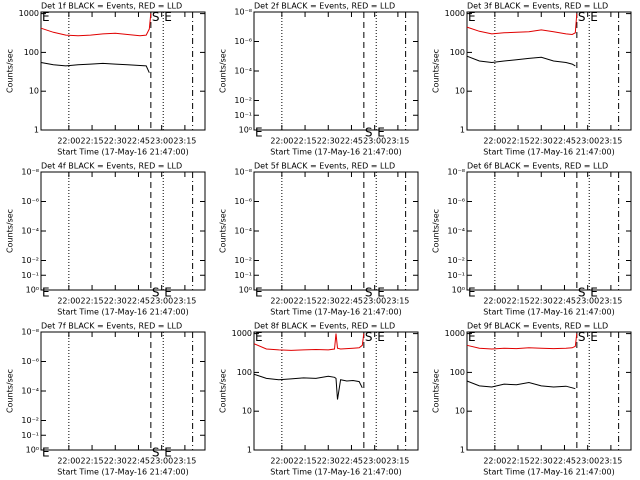 The image size is (640, 480). I want to click on chart-title: Det 3f BLACK = Events, RED = LLD, so click(537, 6).